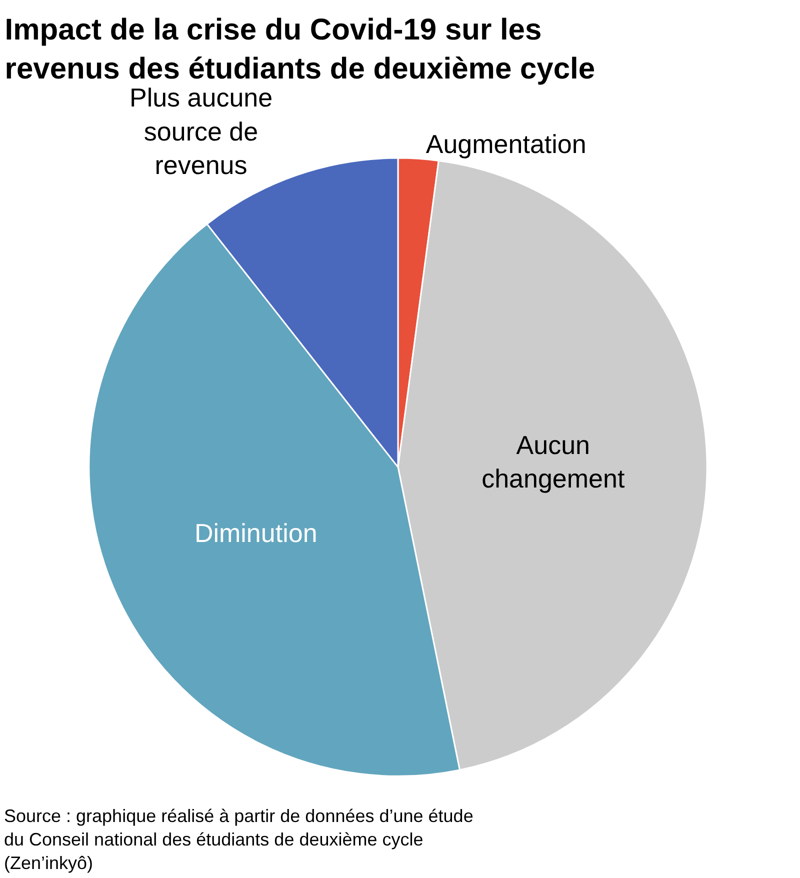 This screenshot has width=800, height=878. Describe the element at coordinates (506, 143) in the screenshot. I see `slice-label: Augmentation` at that location.